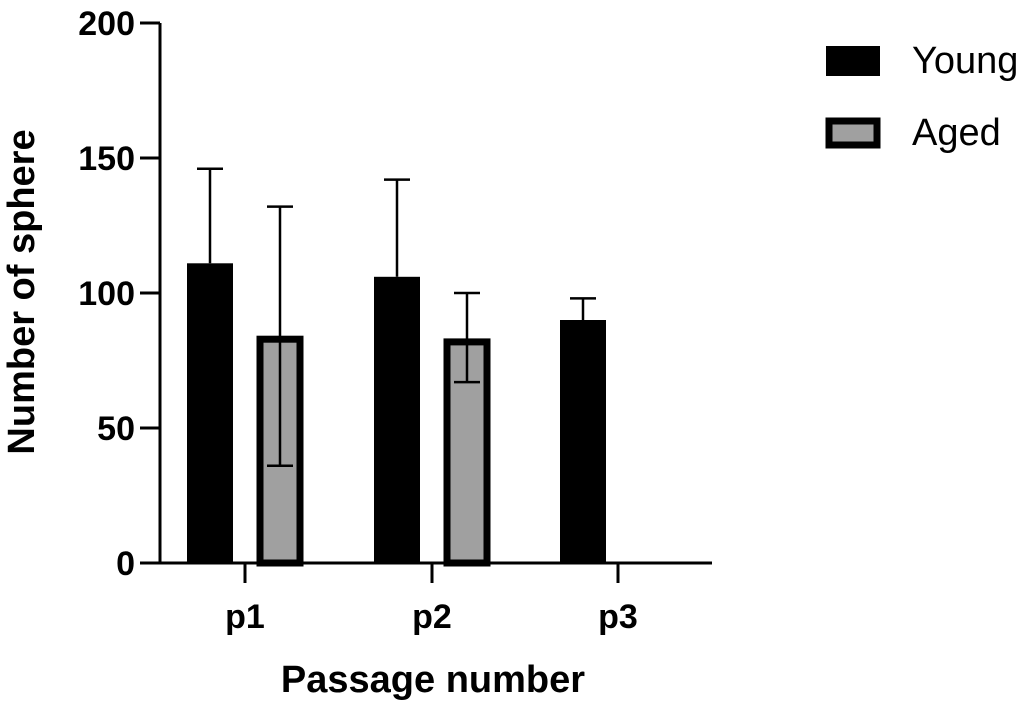 The width and height of the screenshot is (1034, 707). Describe the element at coordinates (433, 680) in the screenshot. I see `x-axis-title: Passage number` at that location.